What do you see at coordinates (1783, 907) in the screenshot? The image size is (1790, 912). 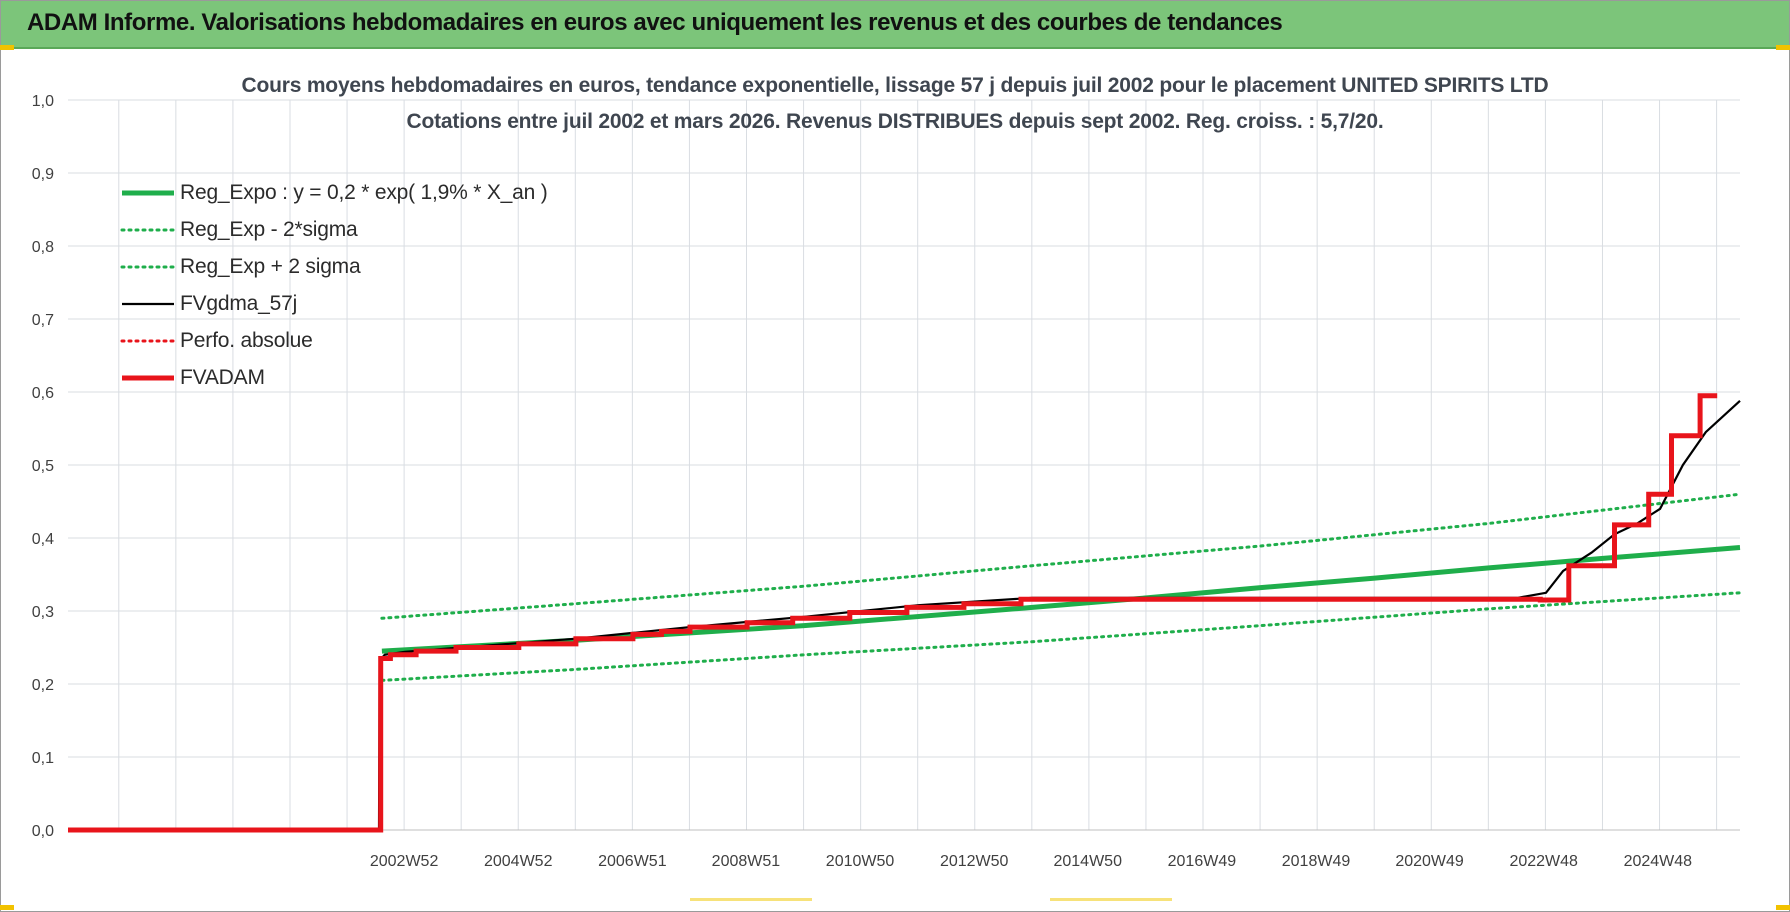 I see `corner-mark-bottom-right` at bounding box center [1783, 907].